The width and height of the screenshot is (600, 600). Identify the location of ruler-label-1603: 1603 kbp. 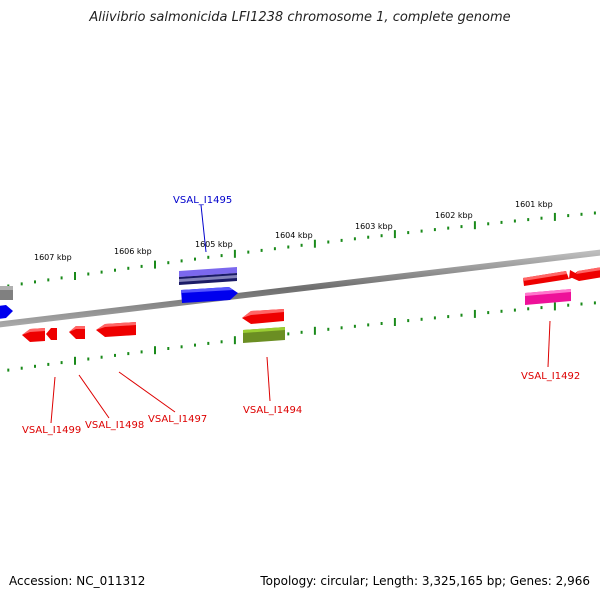
(374, 226).